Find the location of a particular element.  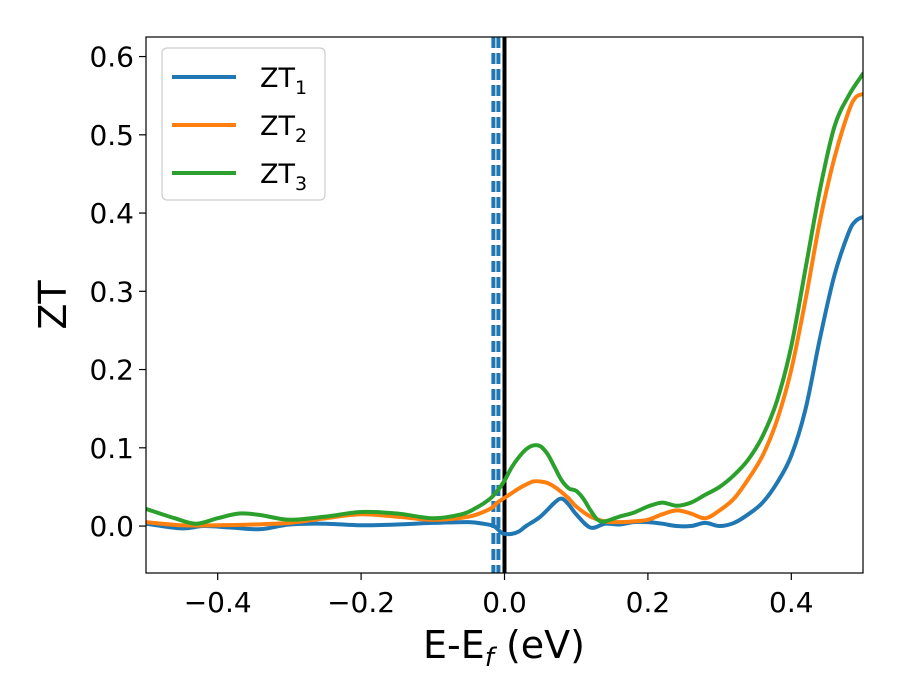

x-tick-label: 0.0 is located at coordinates (504, 602).